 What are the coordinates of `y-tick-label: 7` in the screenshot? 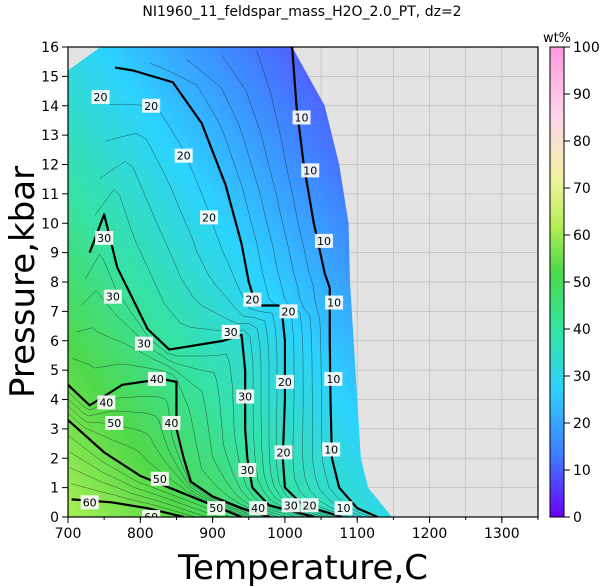 It's located at (54, 312).